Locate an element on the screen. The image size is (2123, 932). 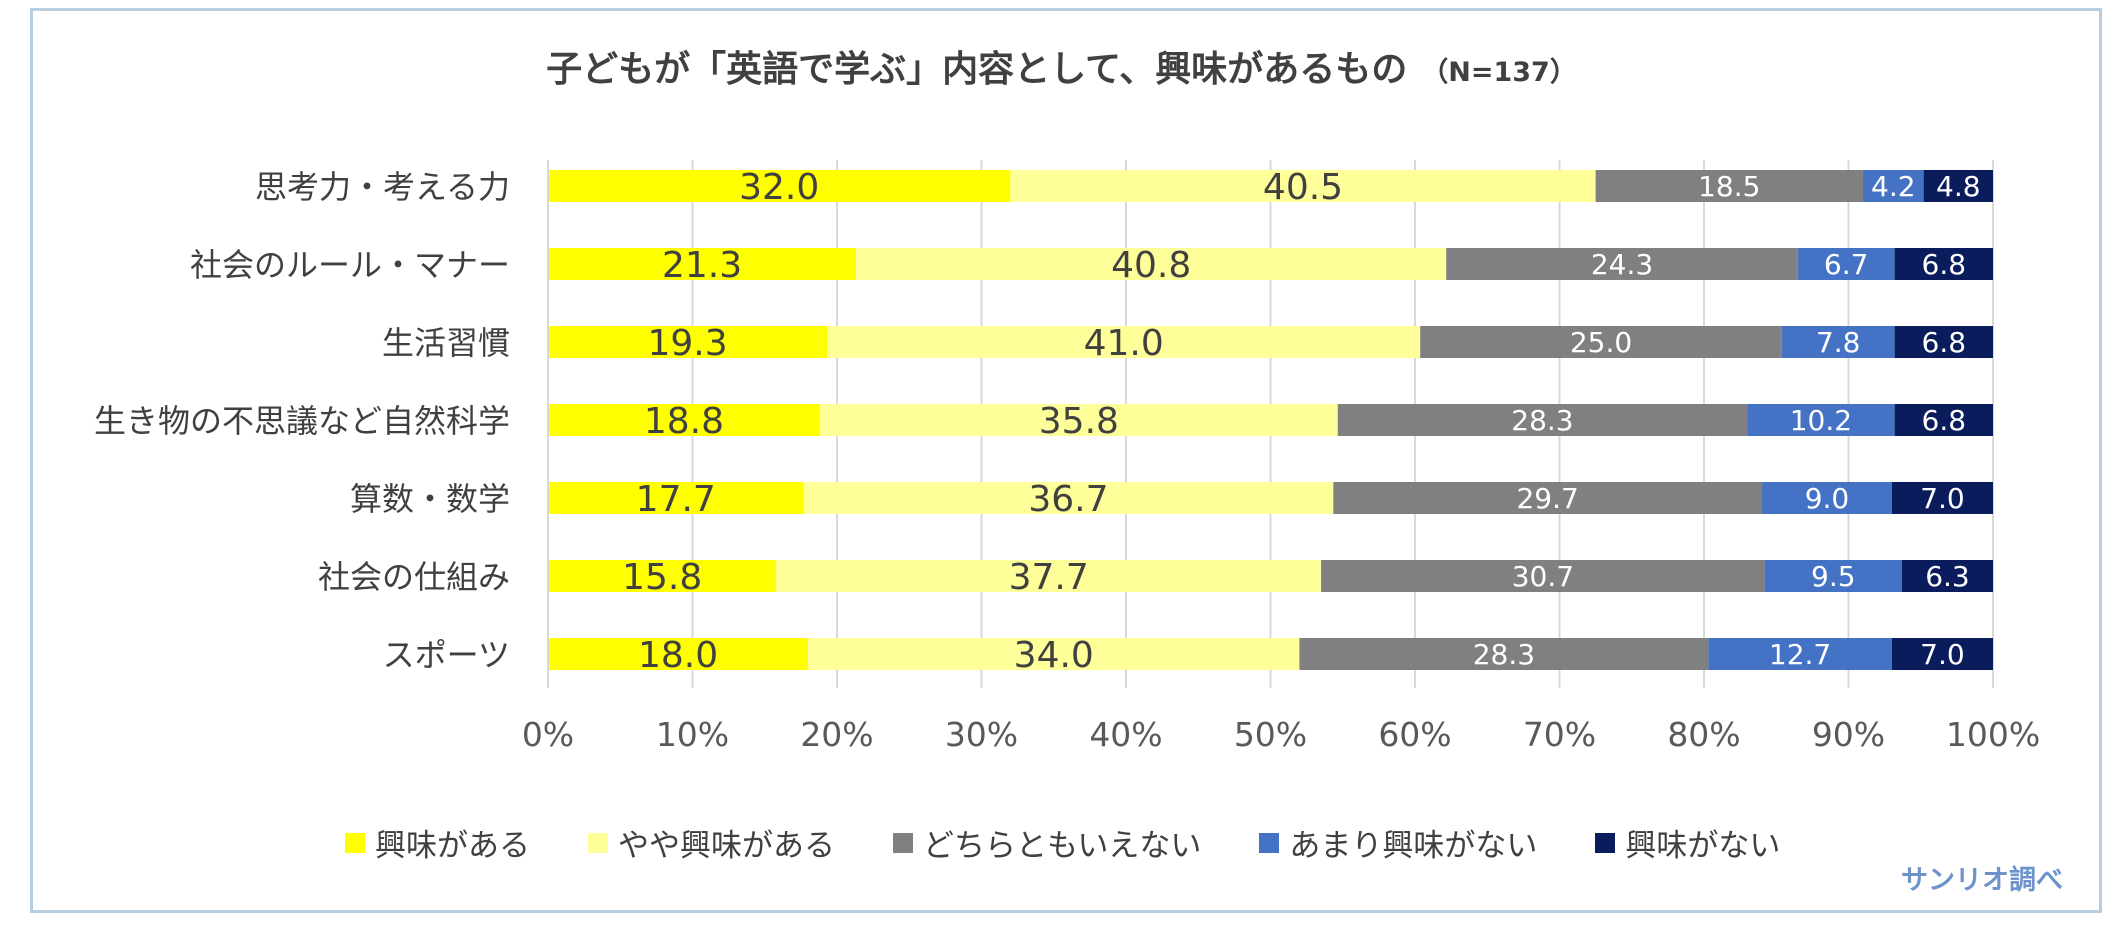
data-label: 7.0 is located at coordinates (1942, 498).